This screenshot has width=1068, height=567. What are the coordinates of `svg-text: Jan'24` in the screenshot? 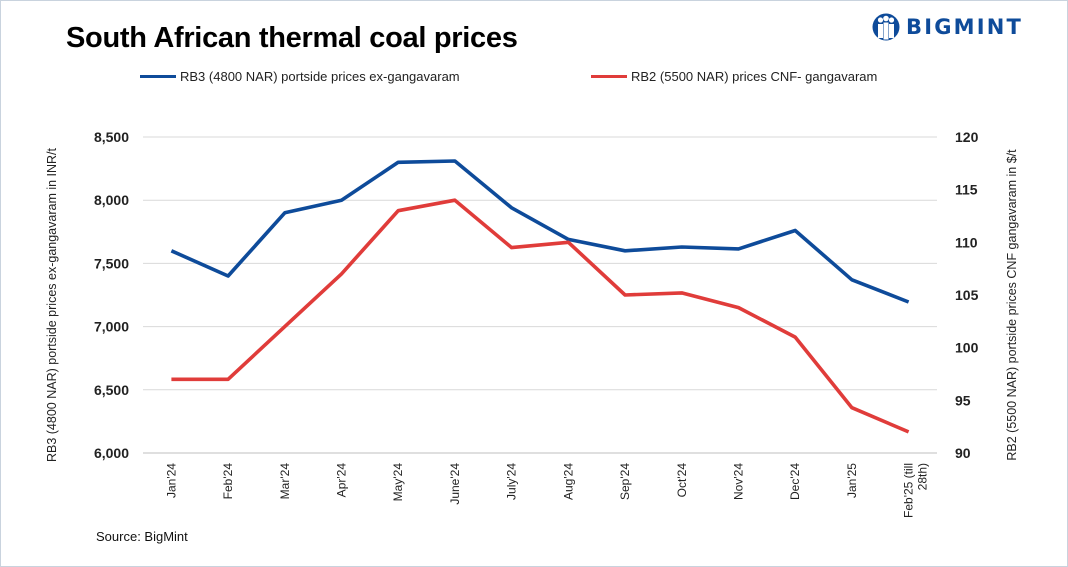 It's located at (171, 480).